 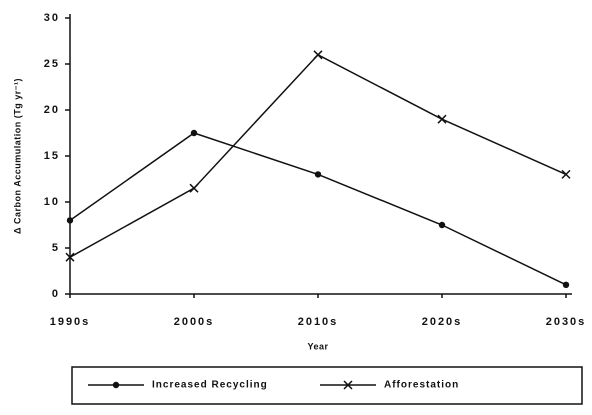 I want to click on y-tick-label: 0, so click(x=56, y=294).